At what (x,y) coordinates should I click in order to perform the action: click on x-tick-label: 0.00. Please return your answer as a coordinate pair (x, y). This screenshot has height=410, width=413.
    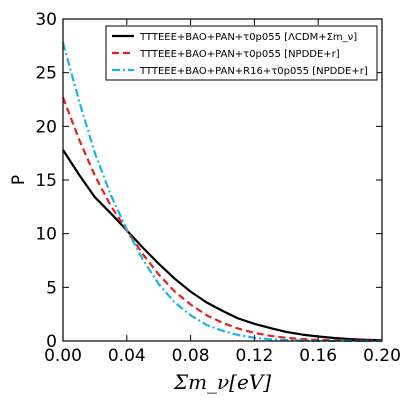
    Looking at the image, I should click on (63, 356).